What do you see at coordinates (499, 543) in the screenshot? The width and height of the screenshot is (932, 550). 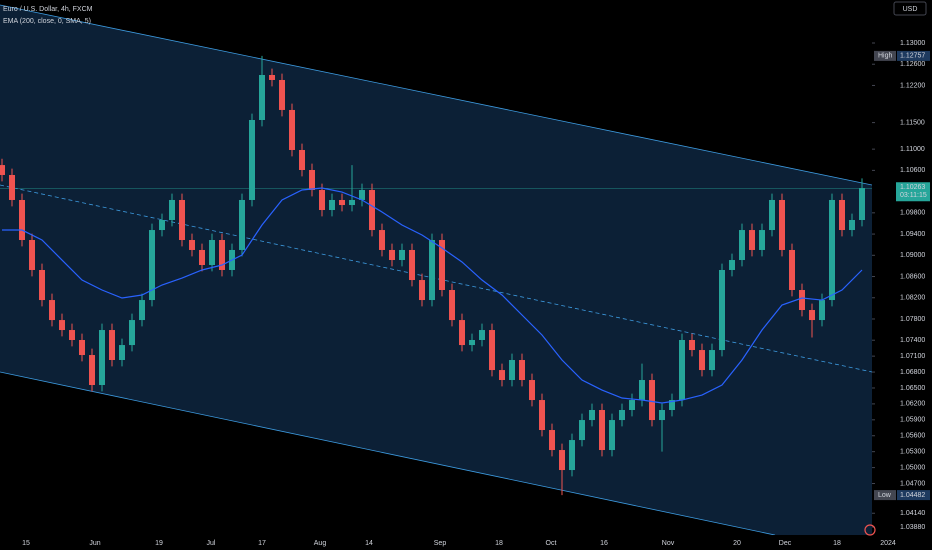 I see `x-tick-label: 18` at bounding box center [499, 543].